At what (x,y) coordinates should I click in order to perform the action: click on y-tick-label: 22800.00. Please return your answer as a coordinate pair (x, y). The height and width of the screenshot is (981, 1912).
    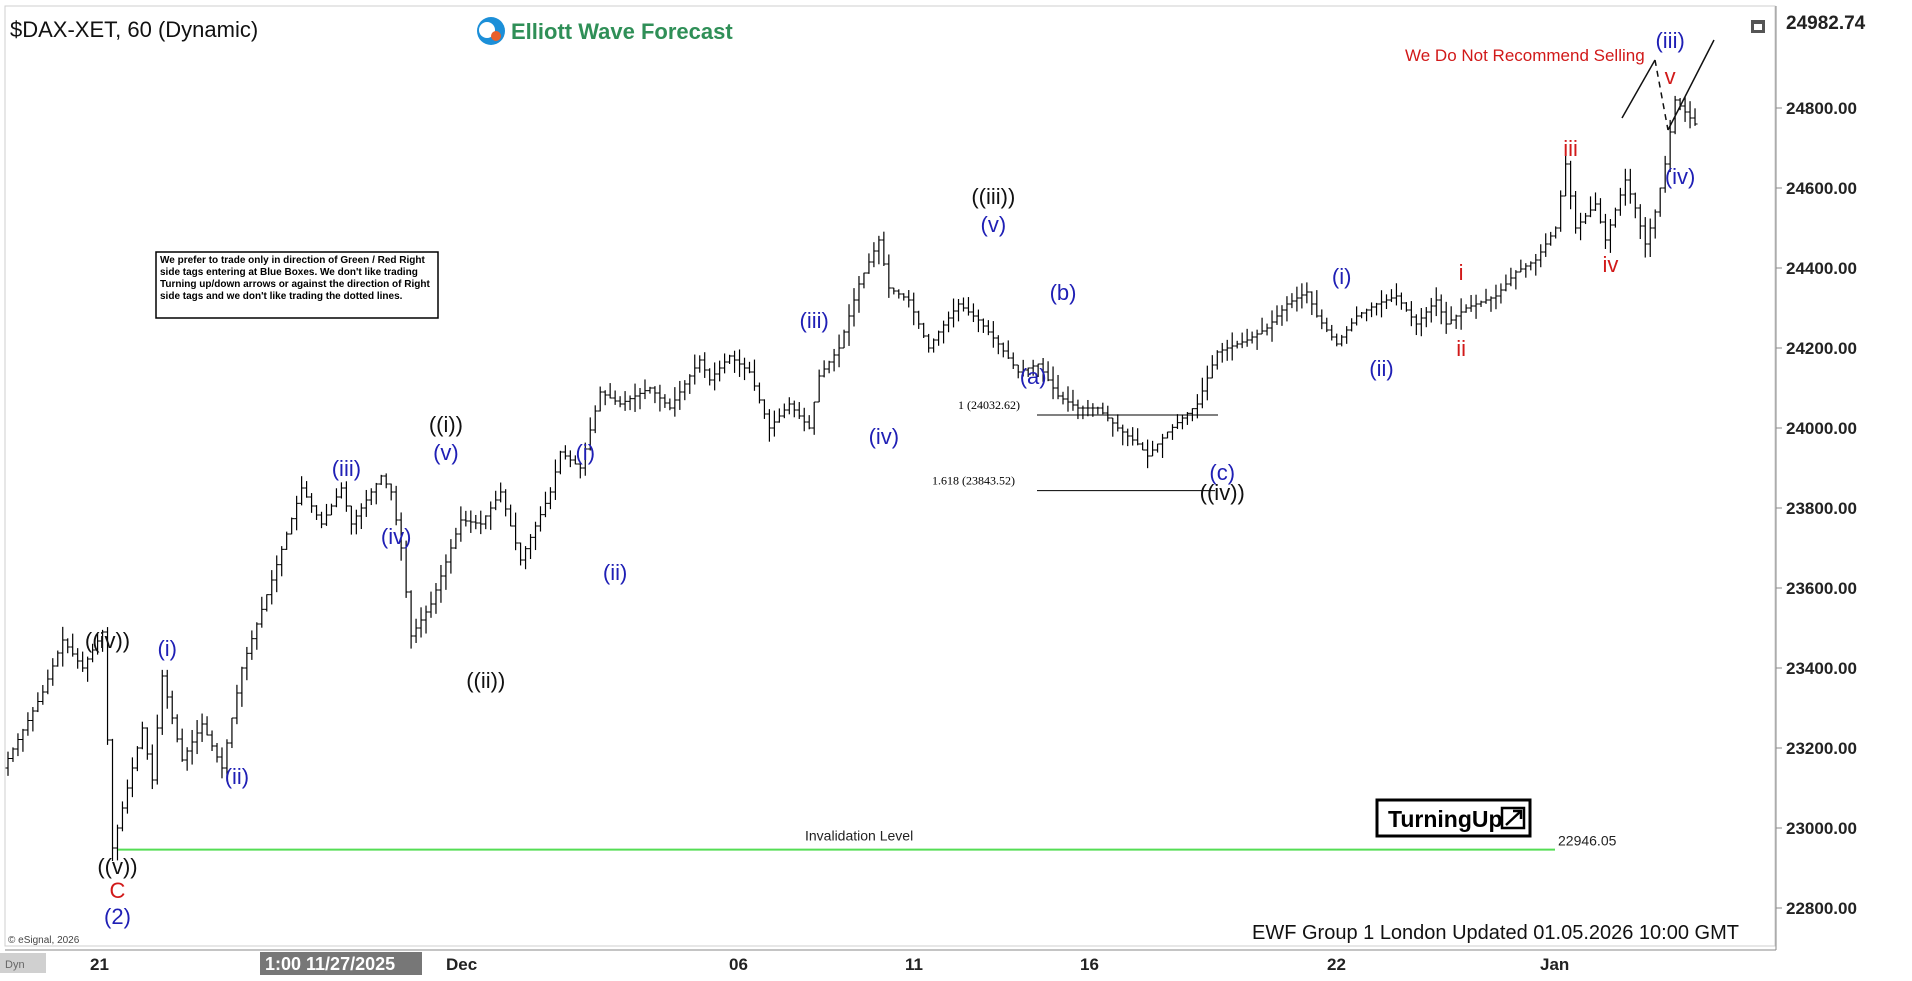
    Looking at the image, I should click on (1821, 908).